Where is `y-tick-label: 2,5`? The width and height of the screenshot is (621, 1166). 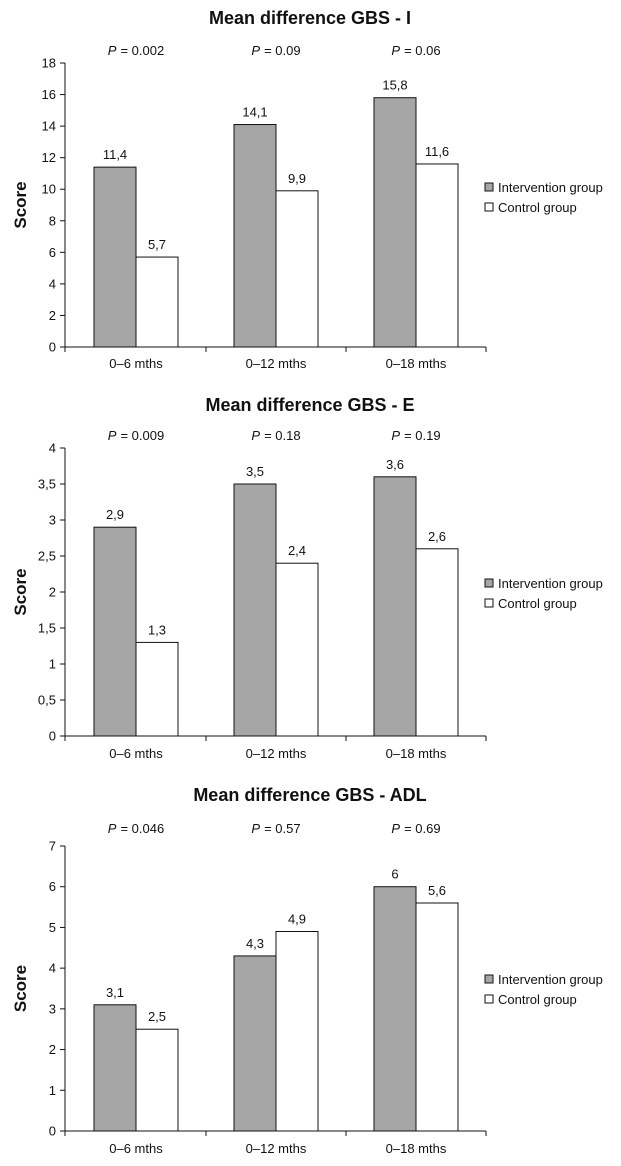
y-tick-label: 2,5 is located at coordinates (47, 556).